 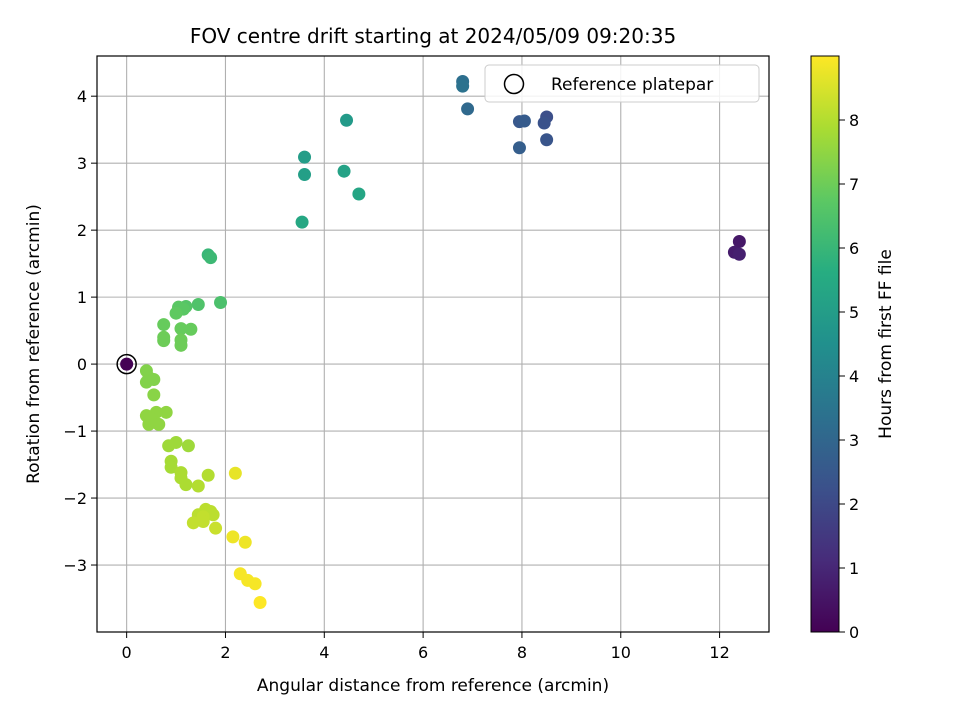 I want to click on legend-reference-marker, so click(x=514, y=84).